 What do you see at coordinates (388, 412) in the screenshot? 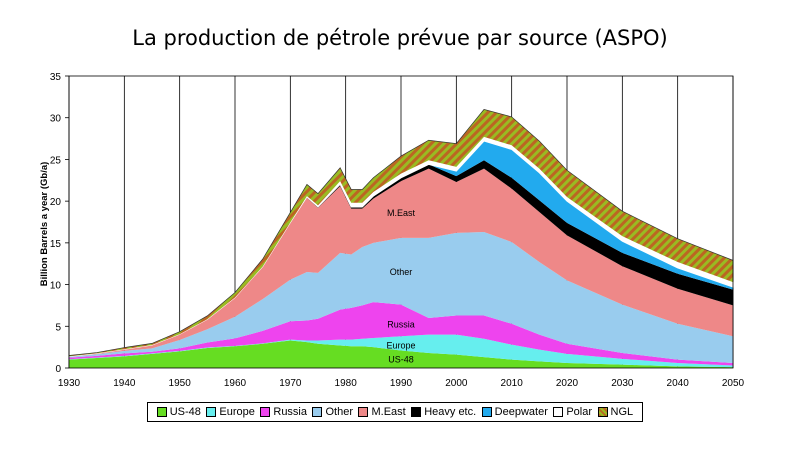
I see `legend-label: M.East` at bounding box center [388, 412].